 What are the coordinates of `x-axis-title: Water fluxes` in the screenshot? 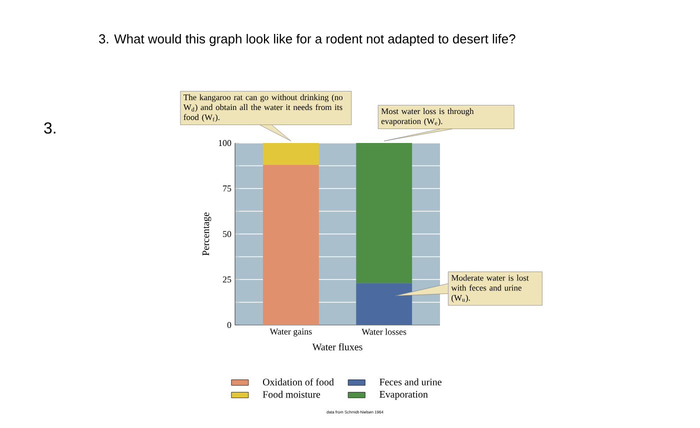 It's located at (337, 346).